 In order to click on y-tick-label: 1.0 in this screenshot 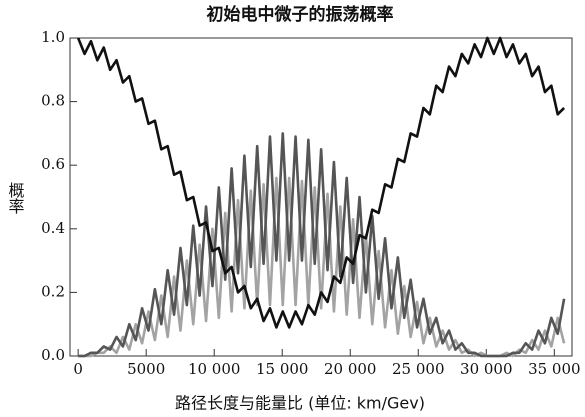, I will do `click(53, 37)`.